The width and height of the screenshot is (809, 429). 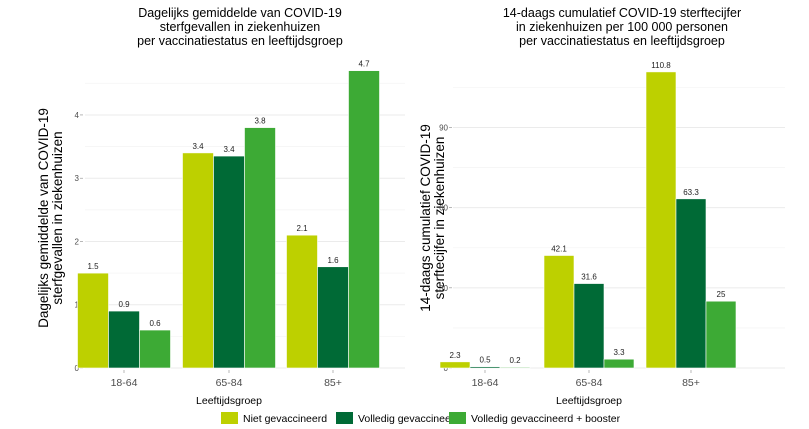 I want to click on legend-label-volledig-gevaccineerd-booster: Volledig gevaccineerd + booster, so click(x=546, y=419).